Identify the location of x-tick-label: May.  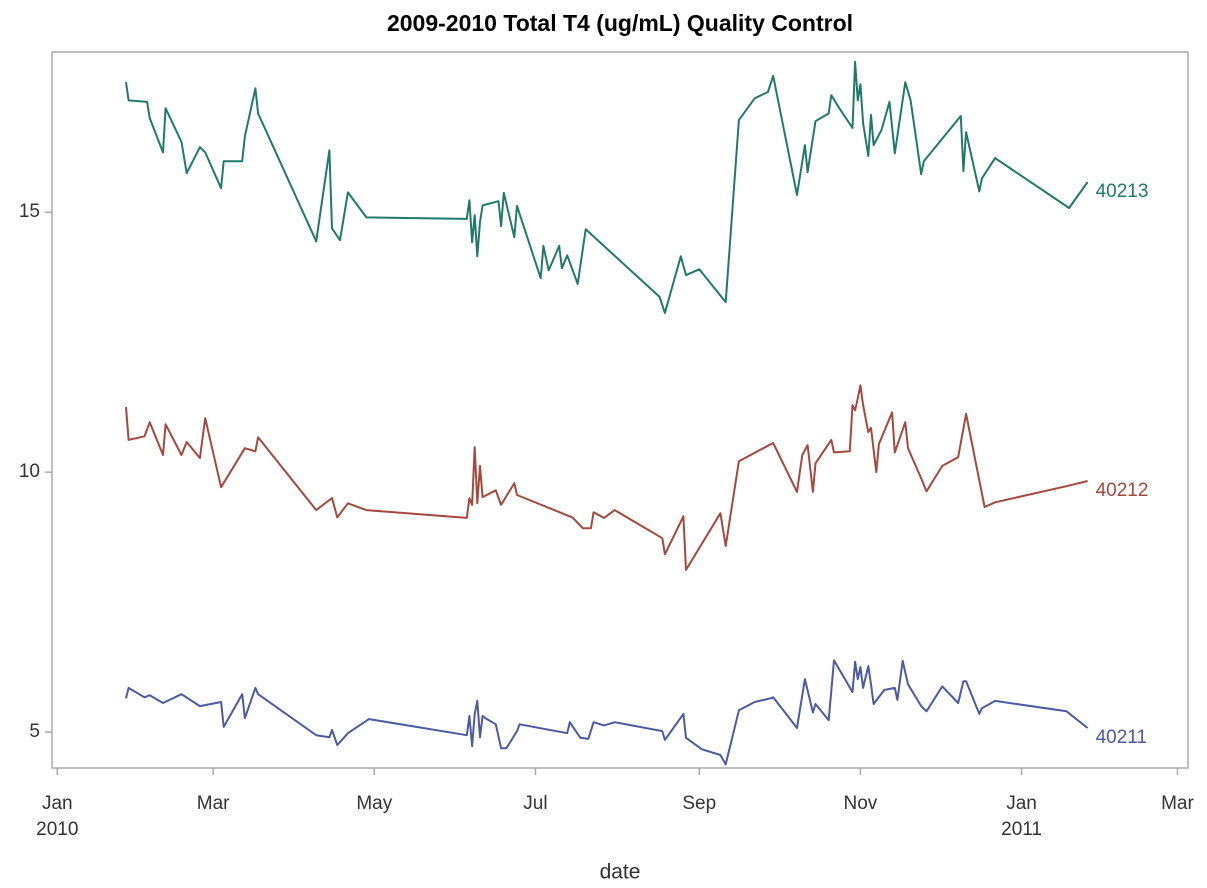
(374, 803).